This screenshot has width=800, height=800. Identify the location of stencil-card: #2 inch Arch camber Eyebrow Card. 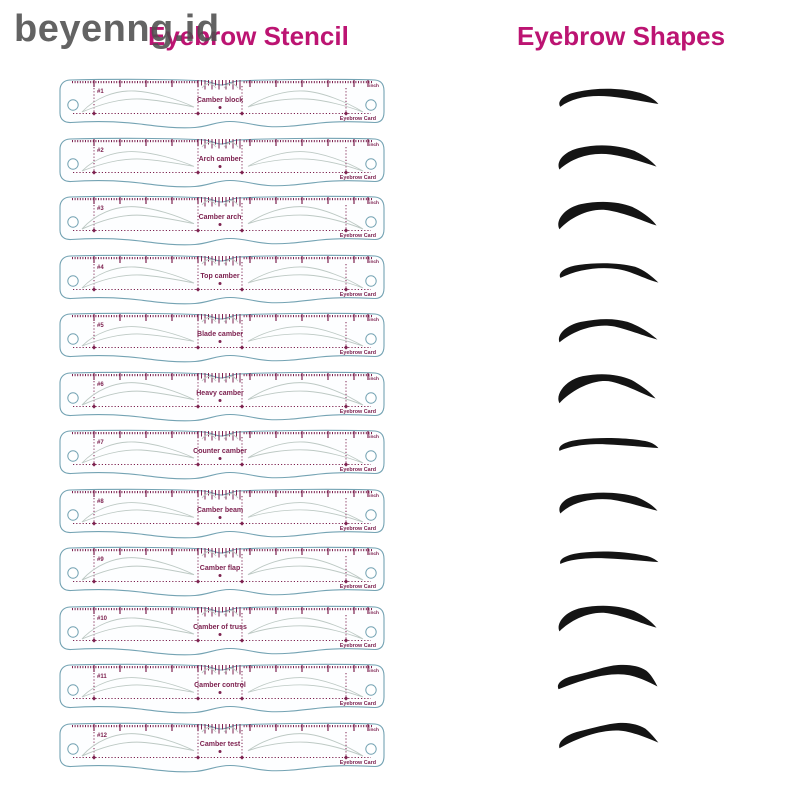
(222, 162).